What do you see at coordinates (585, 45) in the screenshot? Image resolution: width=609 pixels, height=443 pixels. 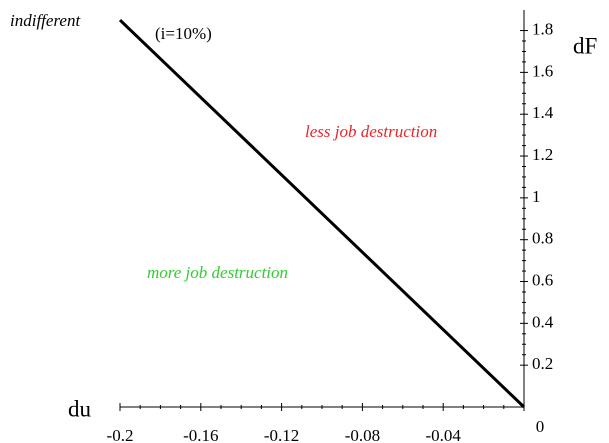 I see `y-axis-label: dF` at bounding box center [585, 45].